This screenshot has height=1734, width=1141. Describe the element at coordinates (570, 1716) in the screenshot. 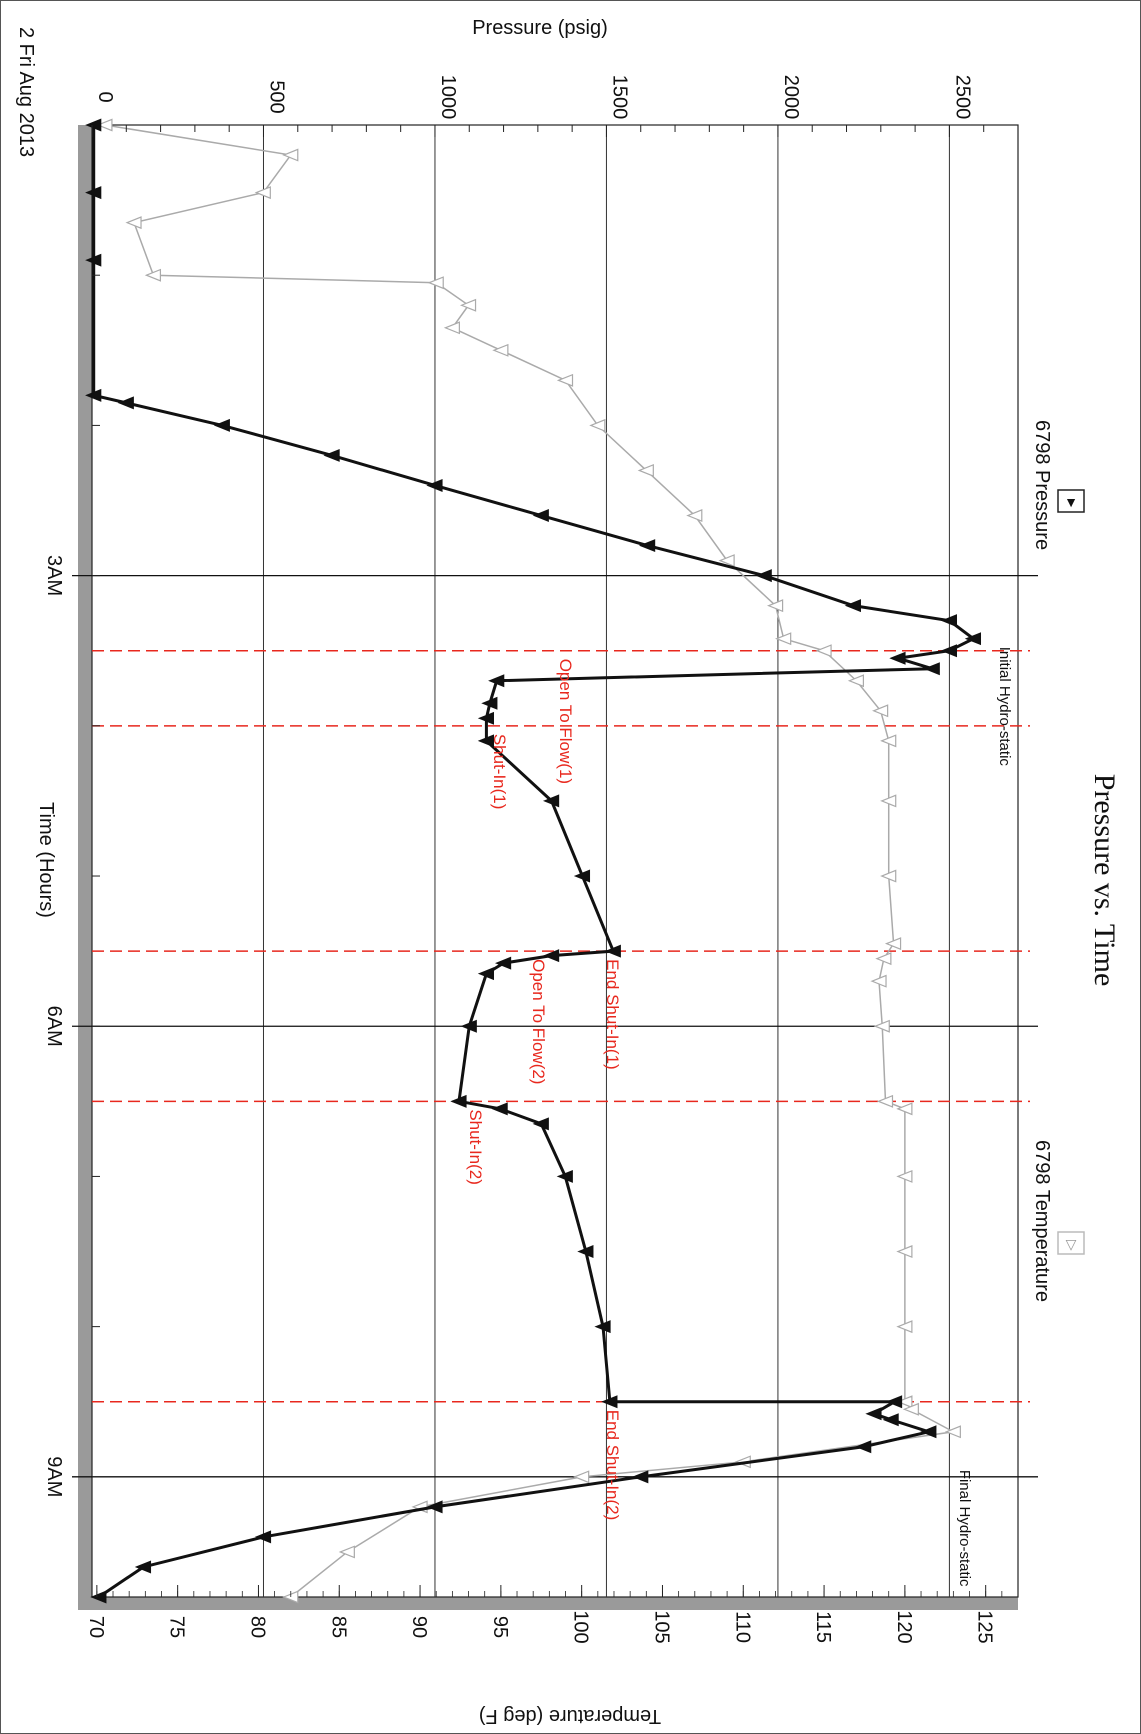

I see `temperature-axis-label: Temperature (deg F)` at that location.